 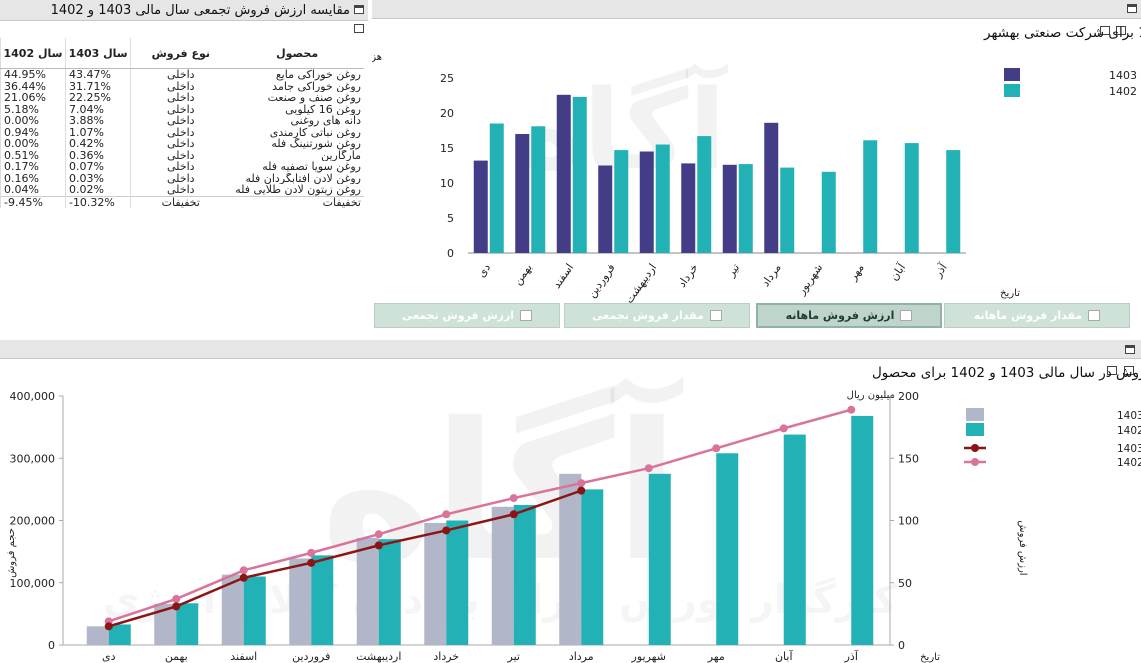 I want to click on col-header-product: محصول, so click(x=297, y=53).